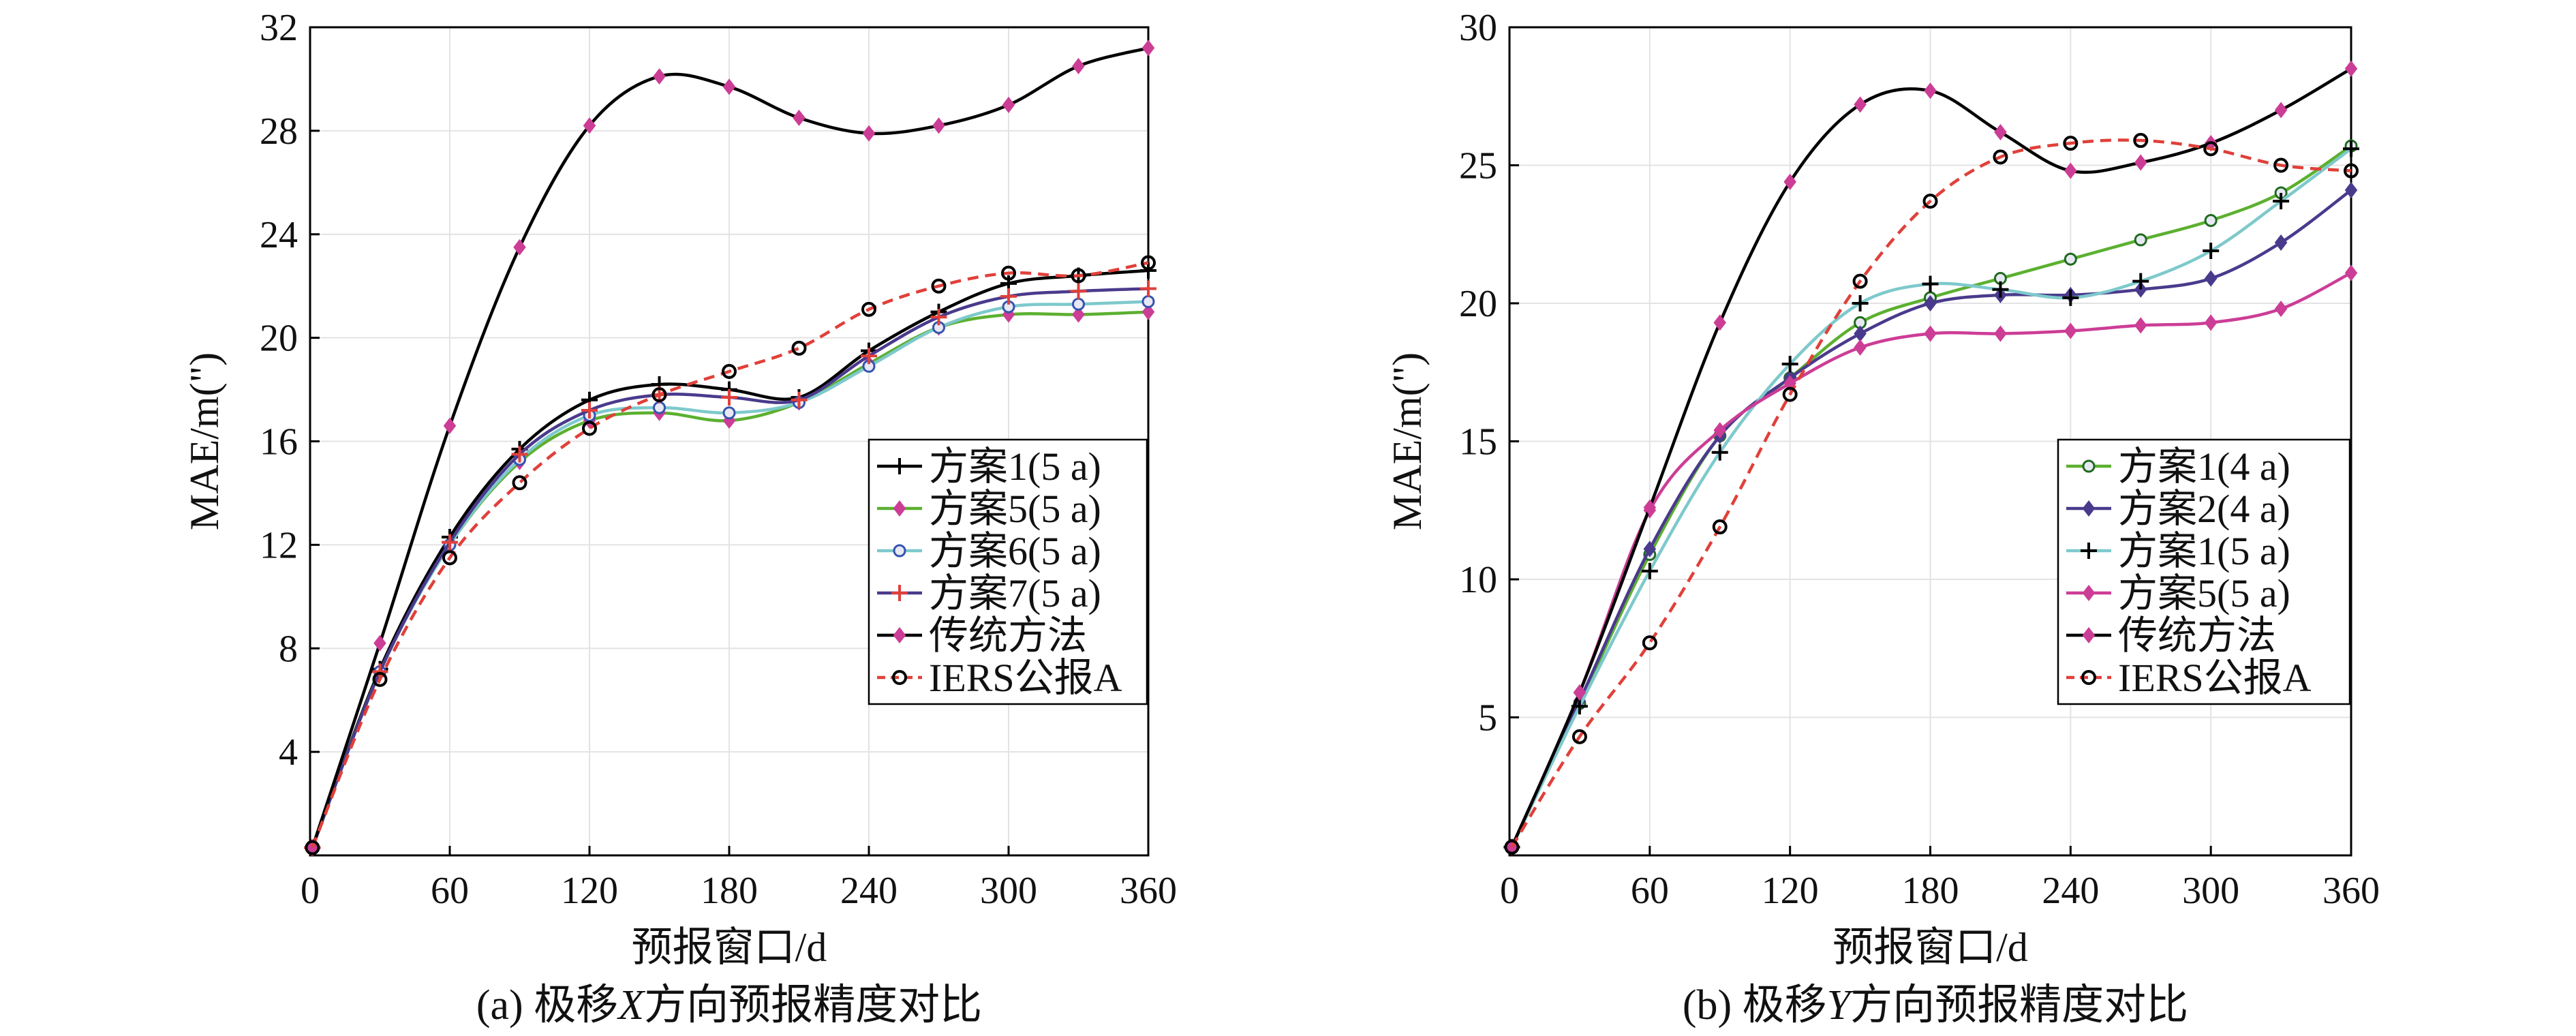 The width and height of the screenshot is (2576, 1036). Describe the element at coordinates (2204, 509) in the screenshot. I see `legend-label: 方案2(4 a)` at that location.